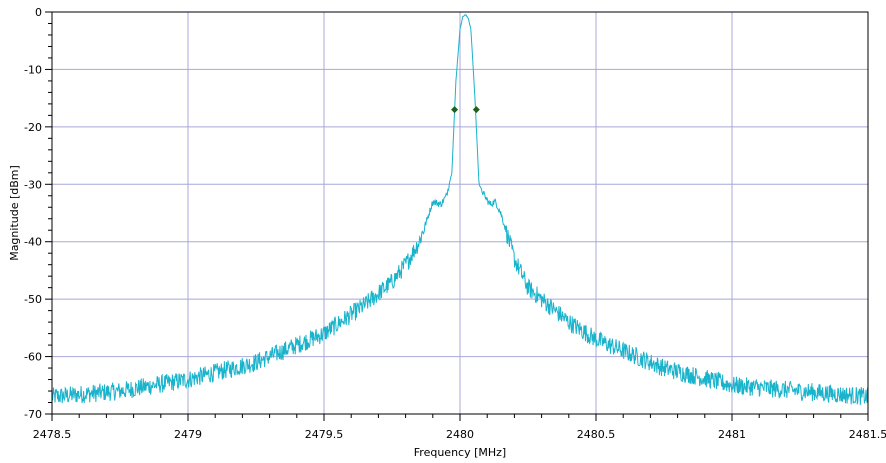 Image resolution: width=886 pixels, height=463 pixels. Describe the element at coordinates (14, 213) in the screenshot. I see `y-axis-label: Magnitude [dBm]` at that location.